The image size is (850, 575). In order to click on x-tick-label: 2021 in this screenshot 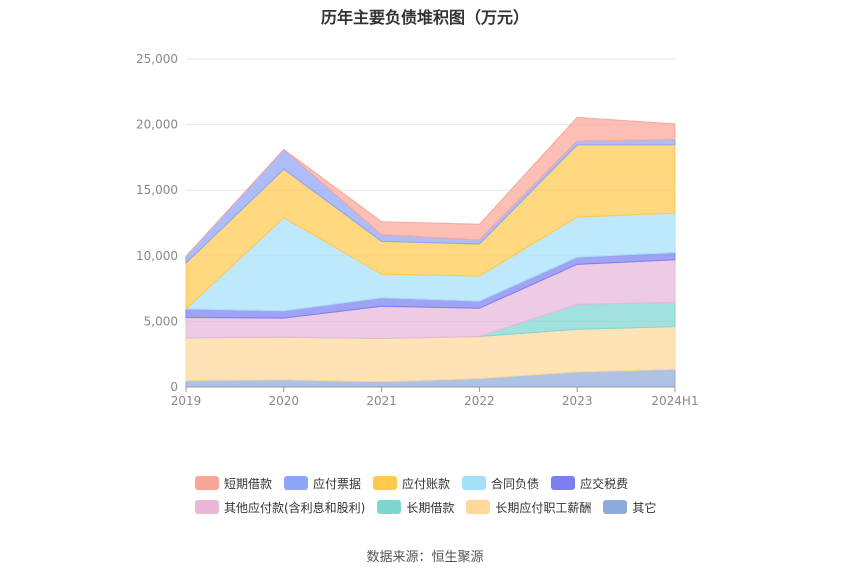, I will do `click(381, 401)`.